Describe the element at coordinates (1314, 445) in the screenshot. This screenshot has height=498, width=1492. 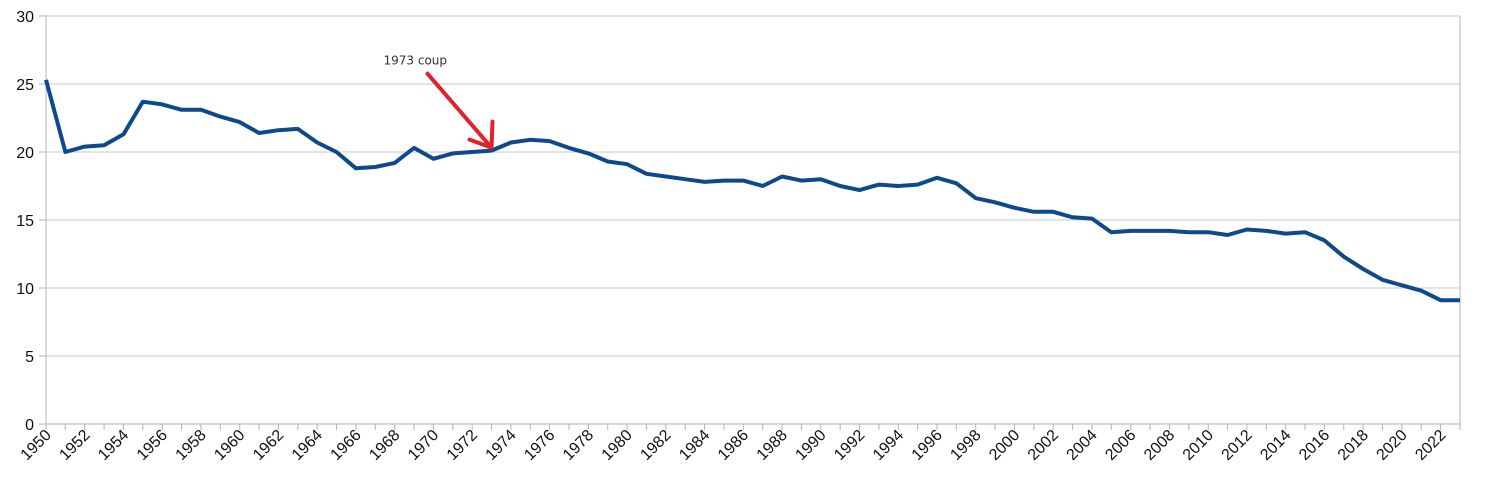
I see `x-tick-label: 2016` at that location.